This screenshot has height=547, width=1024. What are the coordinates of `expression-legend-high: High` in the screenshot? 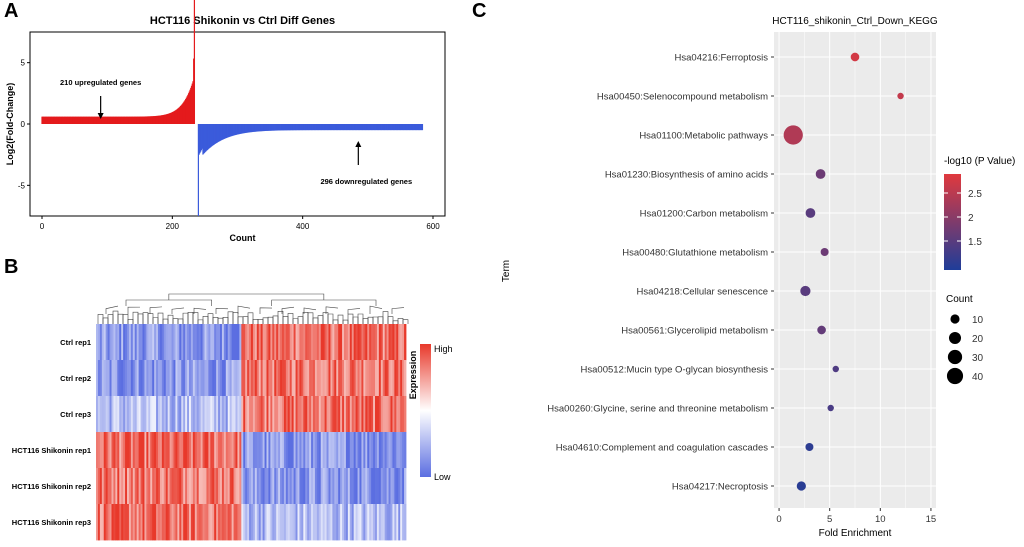 It's located at (443, 349).